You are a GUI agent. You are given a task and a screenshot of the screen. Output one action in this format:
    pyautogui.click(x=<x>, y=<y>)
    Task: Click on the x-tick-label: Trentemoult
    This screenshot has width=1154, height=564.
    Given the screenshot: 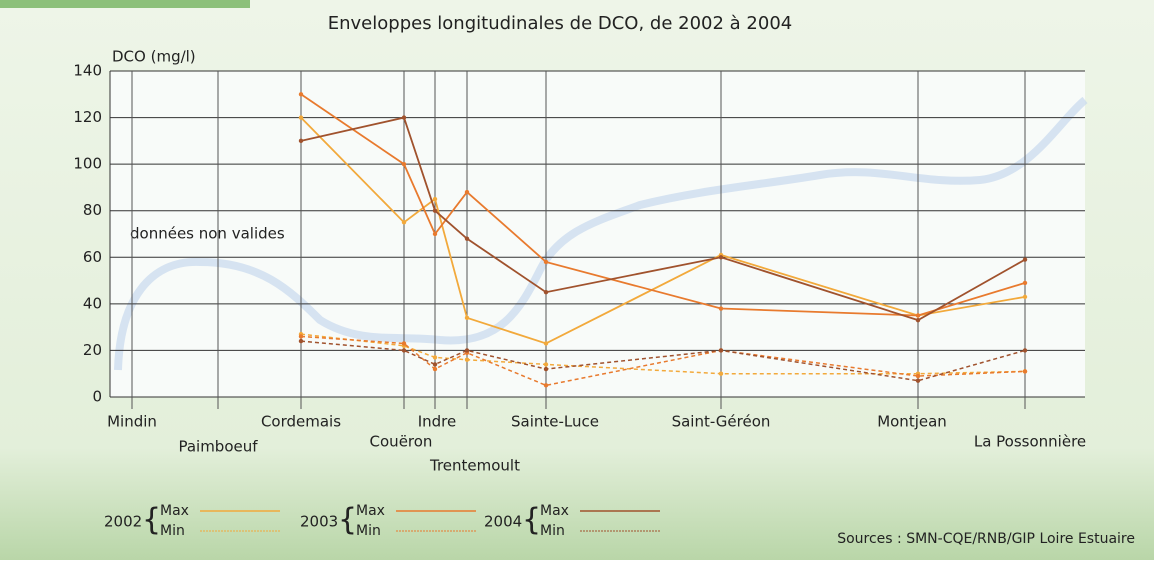 What is the action you would take?
    pyautogui.click(x=474, y=466)
    